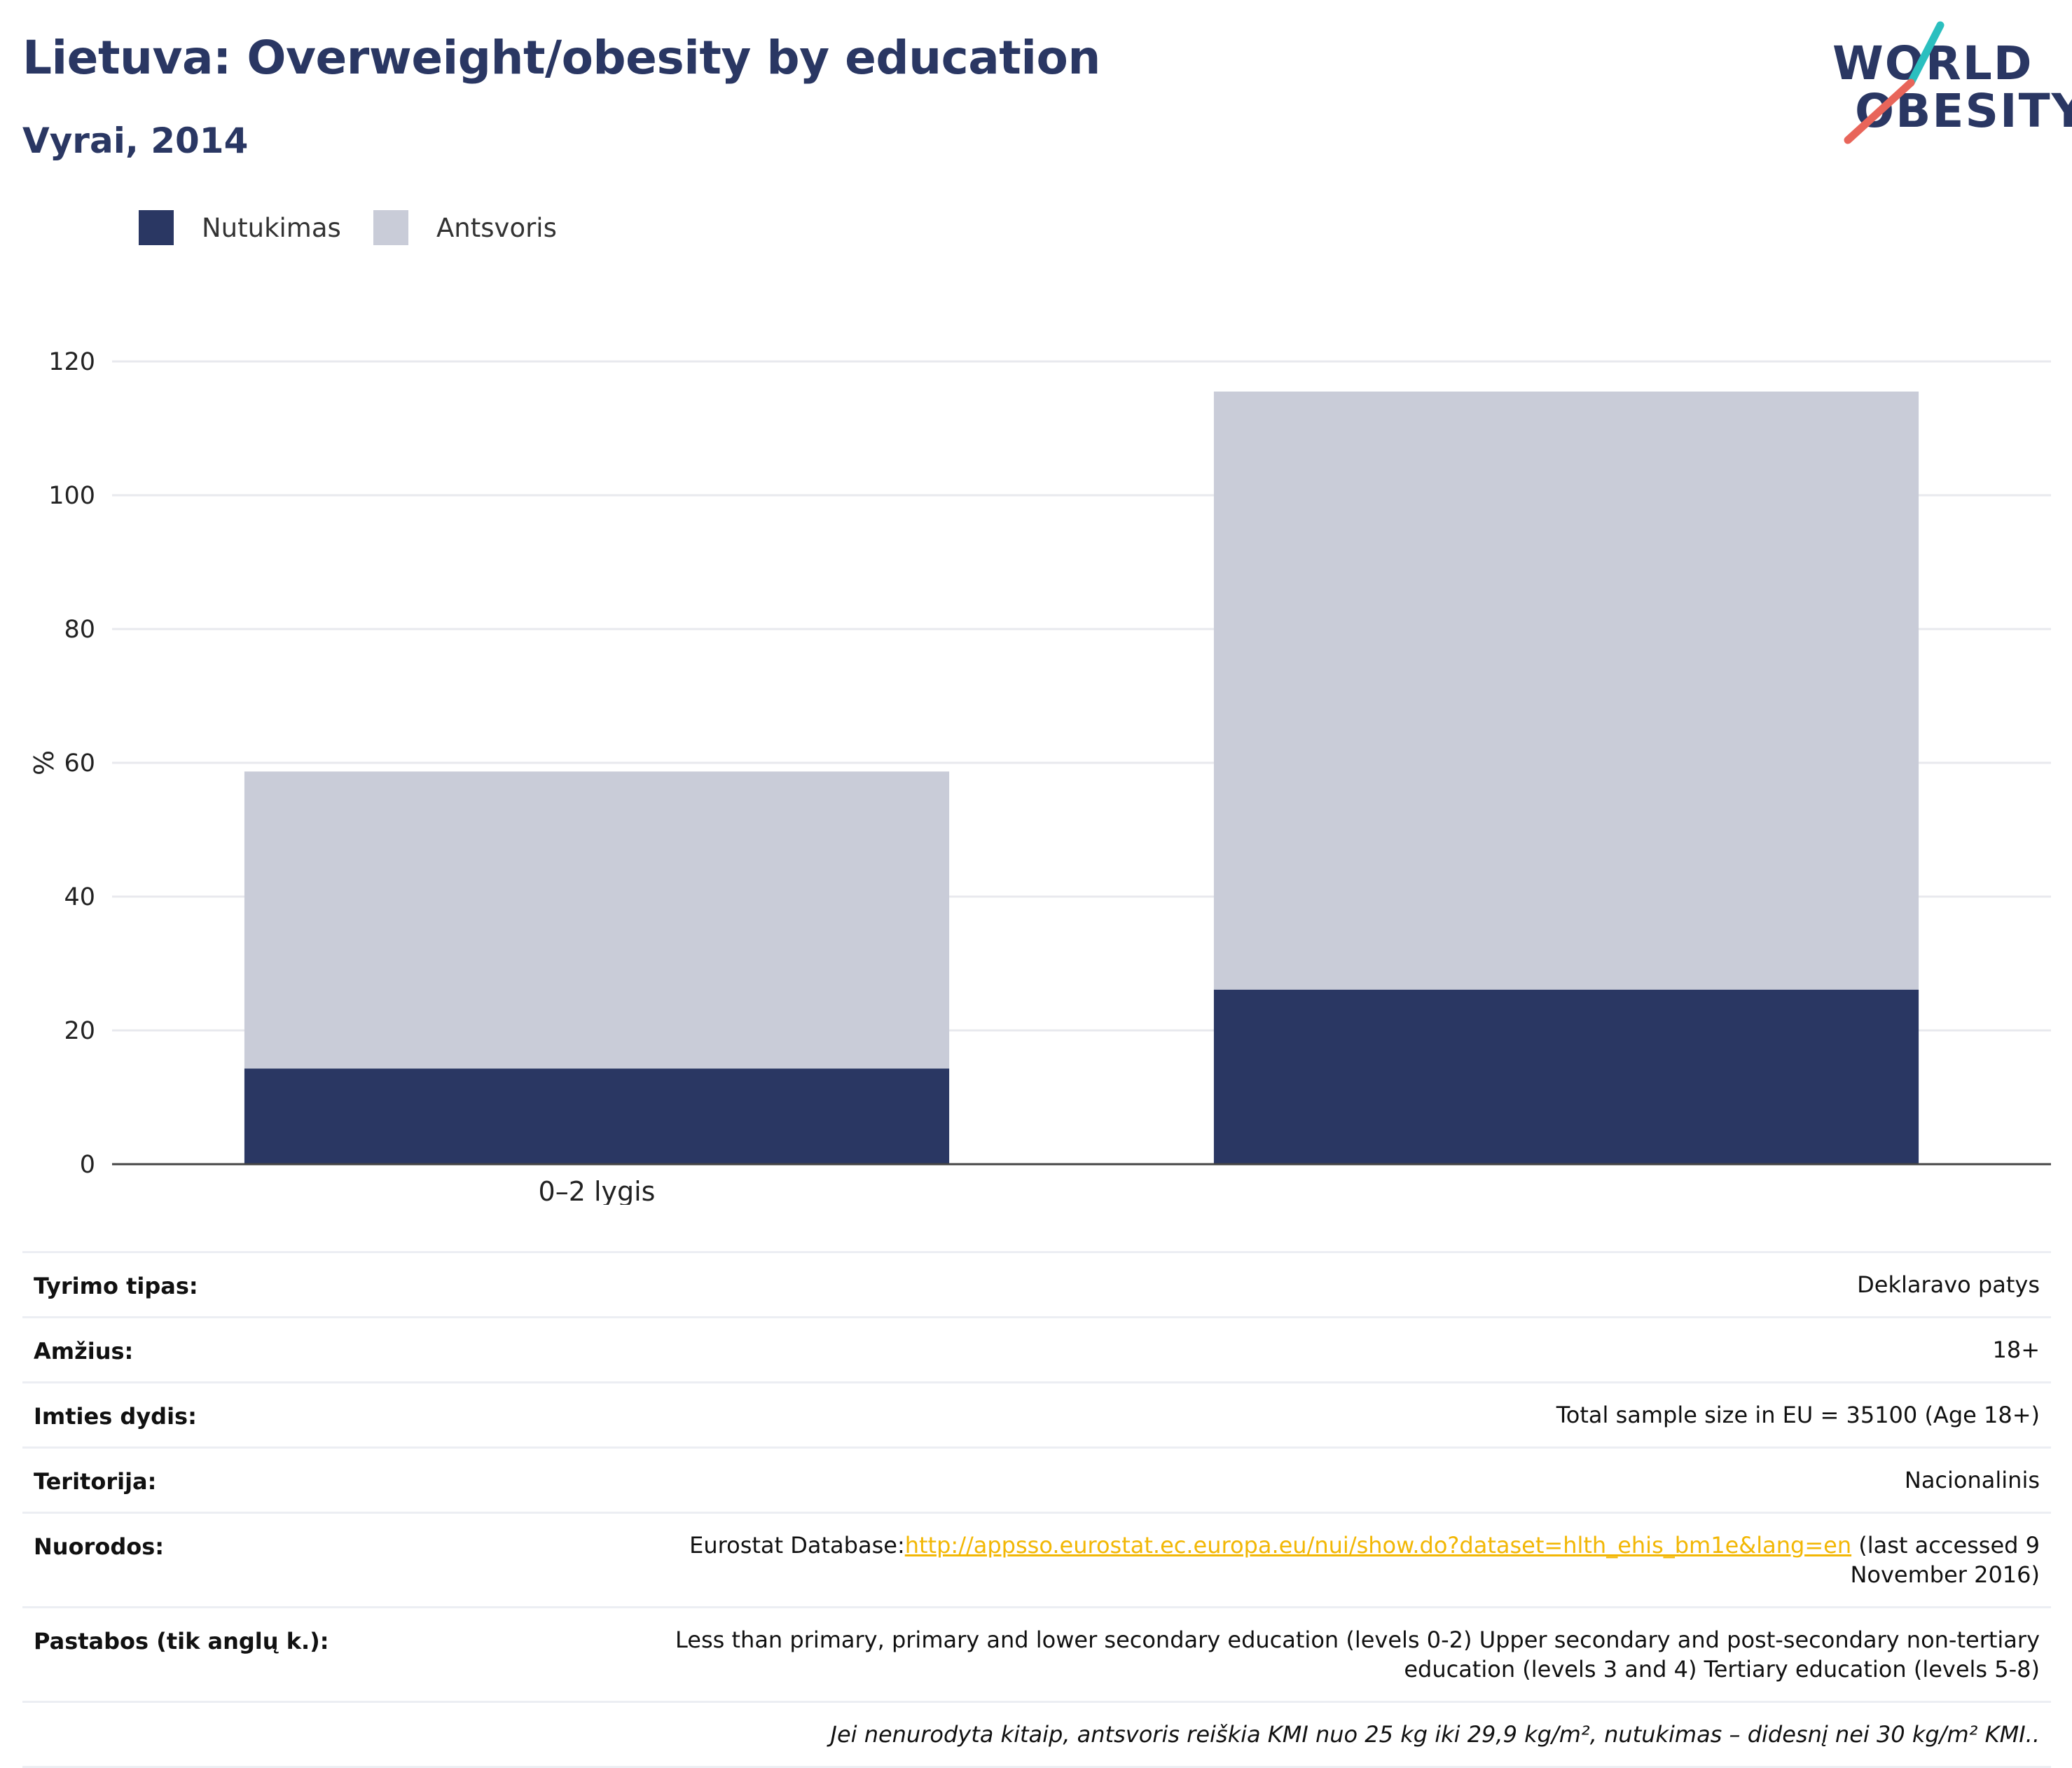  I want to click on meta-value: Deklaravo patys, so click(1948, 1284).